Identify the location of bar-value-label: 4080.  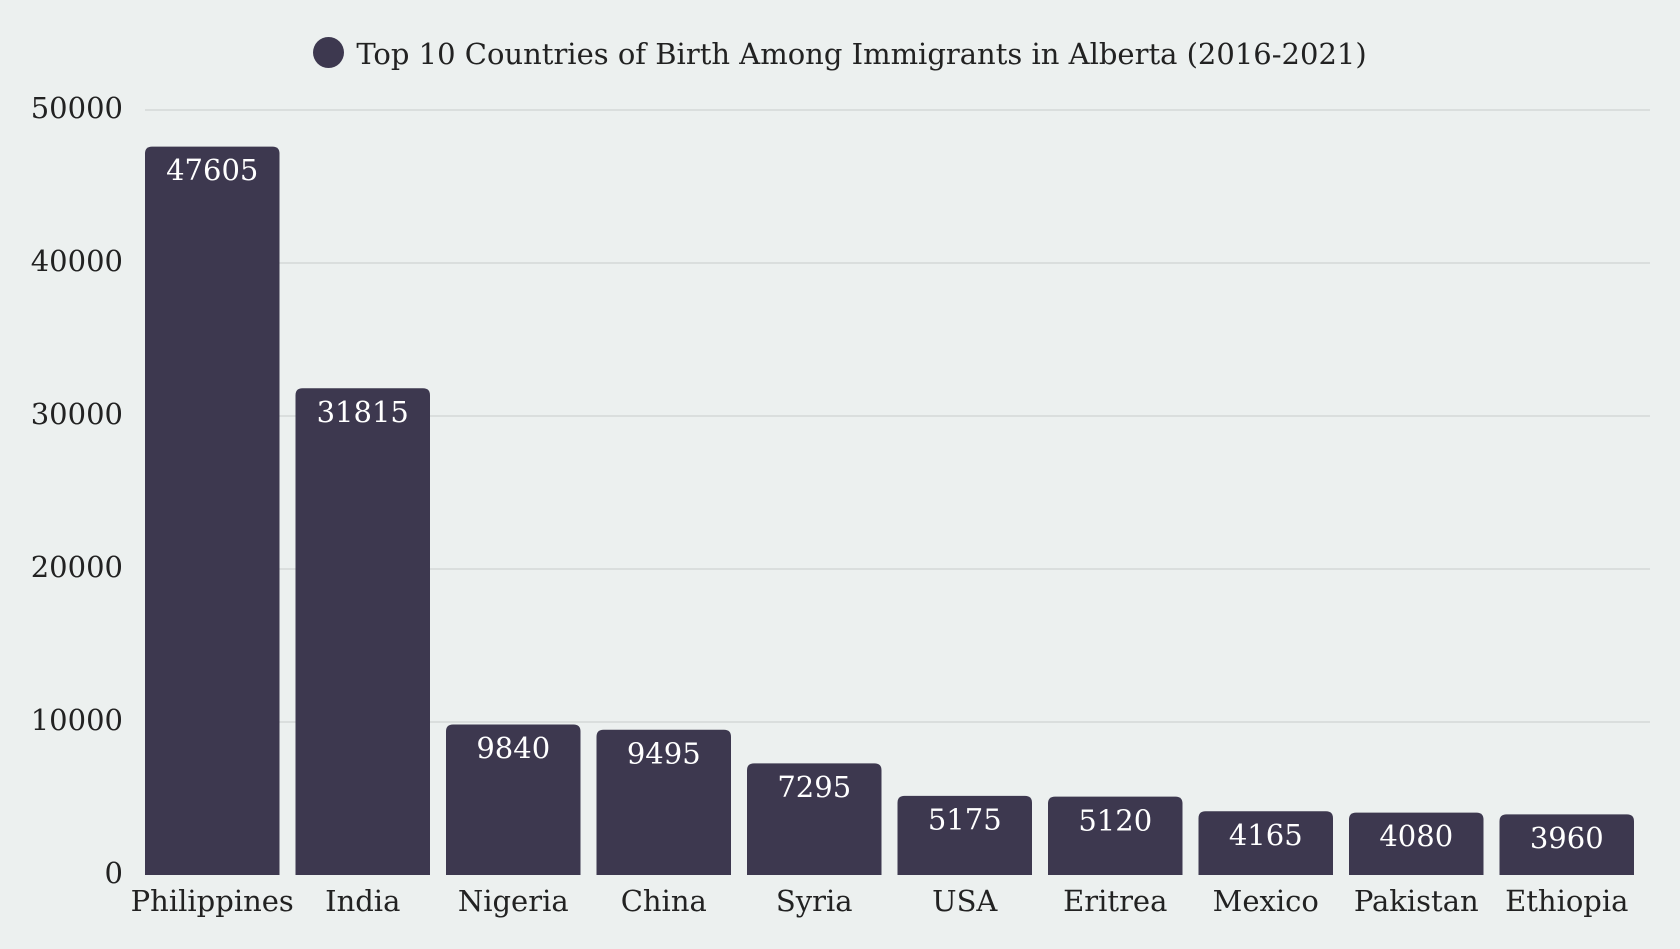
(1416, 836).